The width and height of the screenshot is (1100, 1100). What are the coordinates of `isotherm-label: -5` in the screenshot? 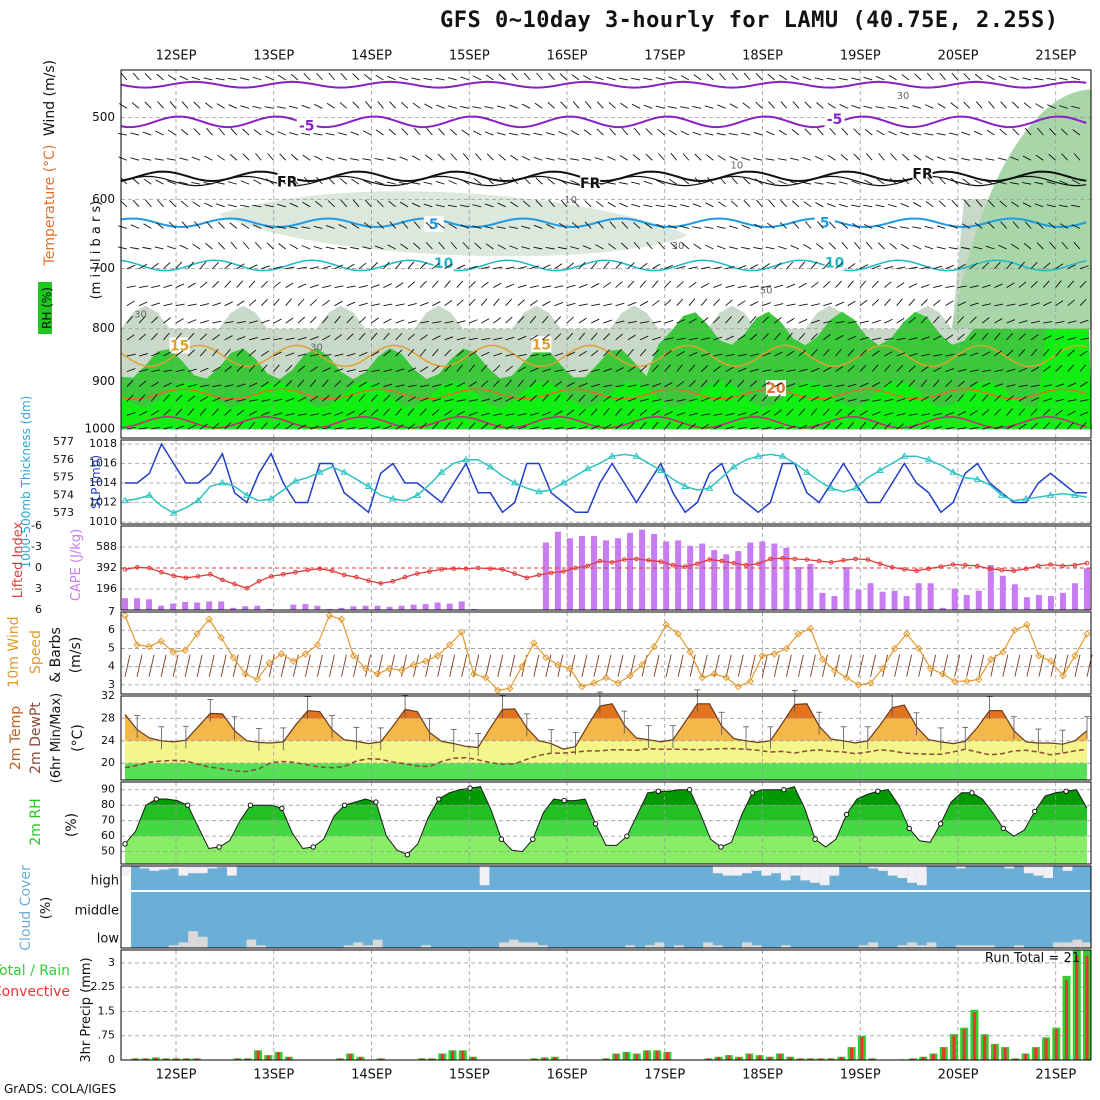 It's located at (835, 120).